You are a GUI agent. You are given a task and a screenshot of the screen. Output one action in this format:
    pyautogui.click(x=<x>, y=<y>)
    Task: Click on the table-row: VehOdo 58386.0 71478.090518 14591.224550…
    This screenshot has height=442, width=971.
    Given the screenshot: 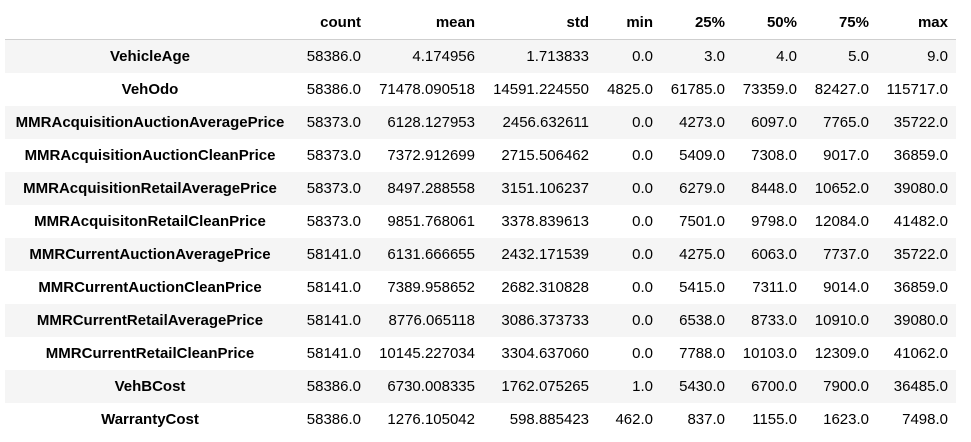 What is the action you would take?
    pyautogui.click(x=480, y=89)
    